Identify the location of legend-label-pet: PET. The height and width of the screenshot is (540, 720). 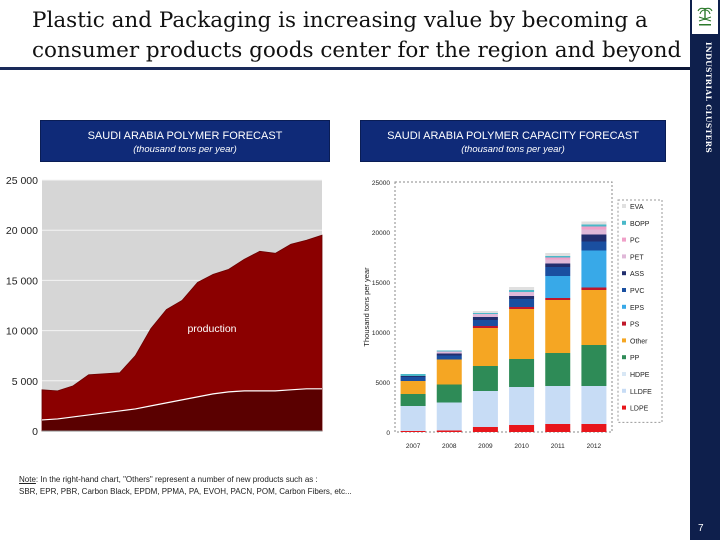
(637, 257).